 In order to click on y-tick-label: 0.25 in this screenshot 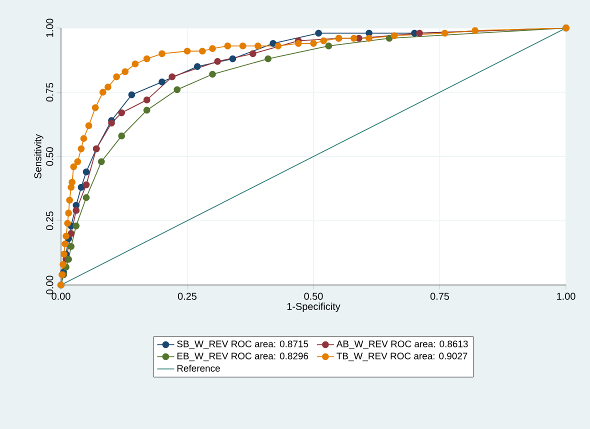, I will do `click(50, 220)`.